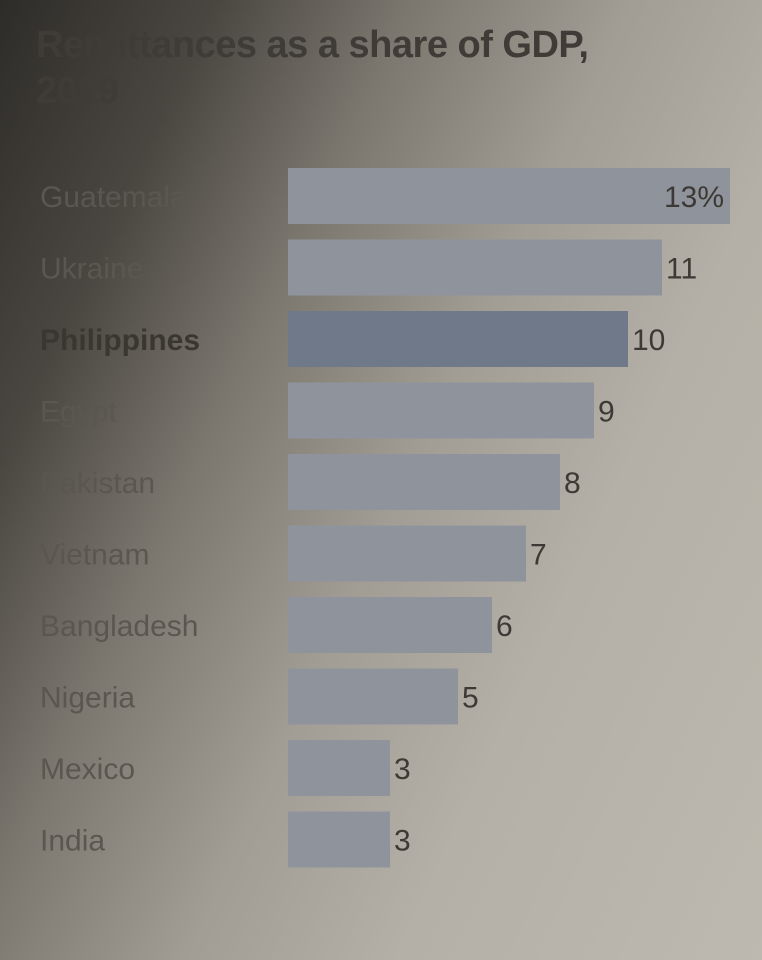 This screenshot has height=960, width=762. I want to click on value-label: 6, so click(504, 626).